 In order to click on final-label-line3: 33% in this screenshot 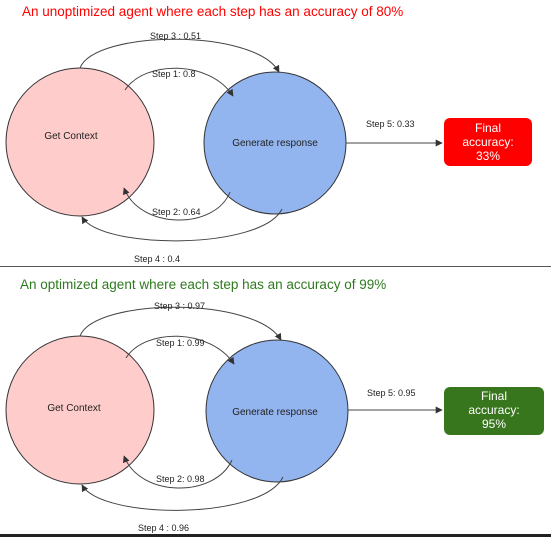, I will do `click(488, 156)`.